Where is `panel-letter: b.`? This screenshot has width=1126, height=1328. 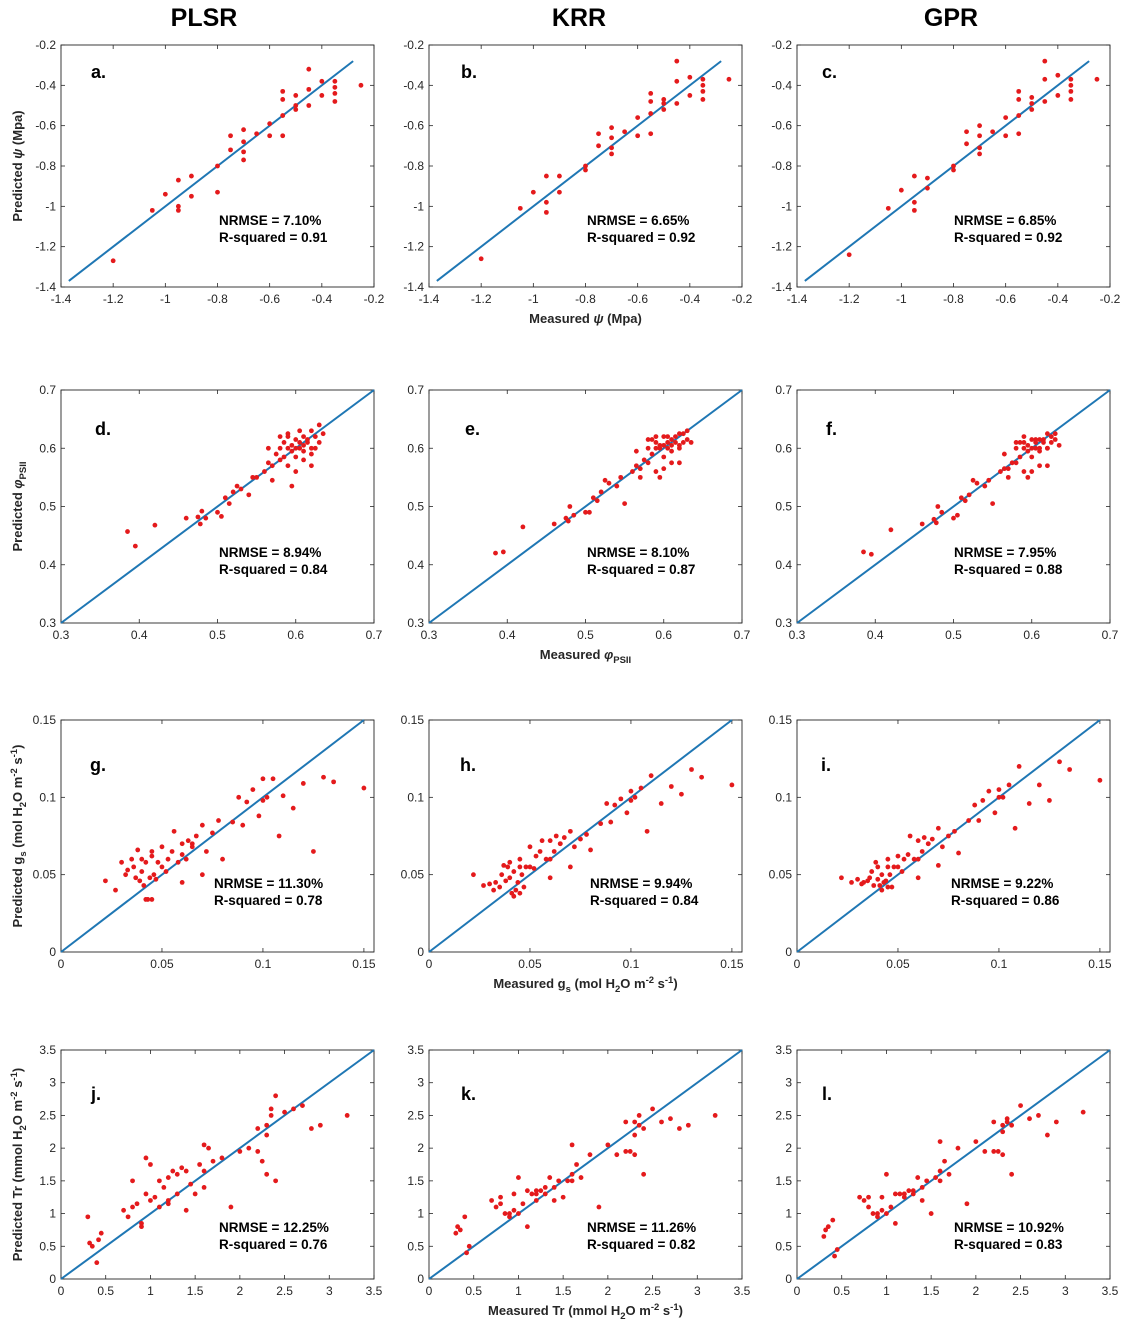 panel-letter: b. is located at coordinates (469, 72).